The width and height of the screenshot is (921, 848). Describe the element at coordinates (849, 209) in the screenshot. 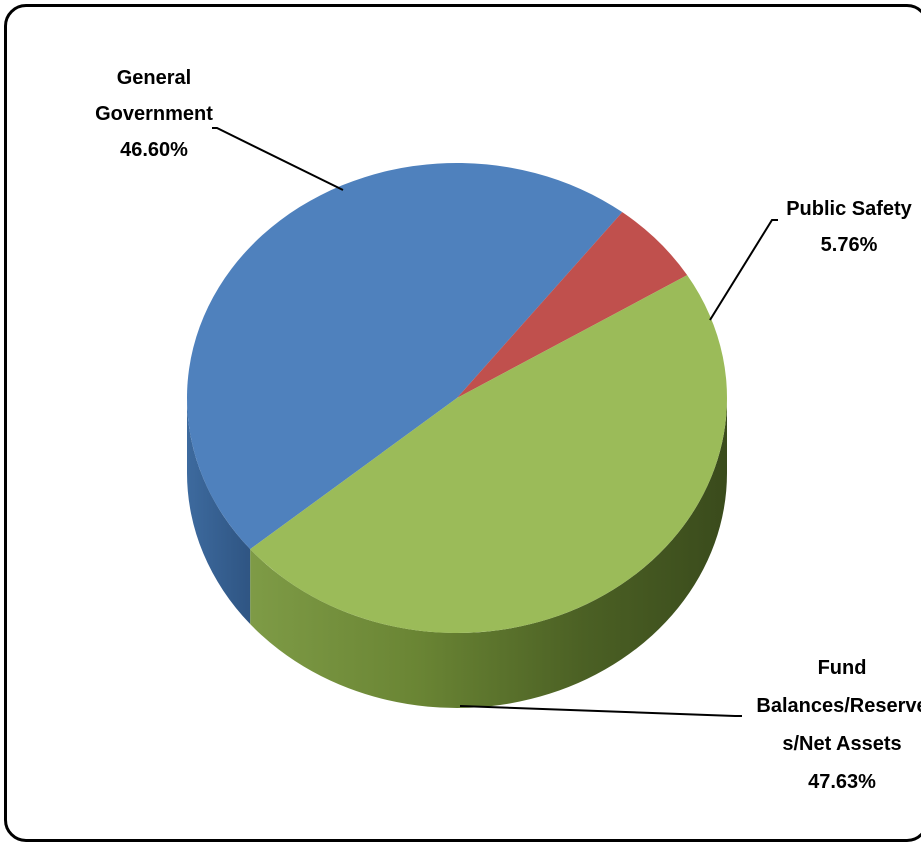

I see `slice-category-label: Public Safety` at that location.